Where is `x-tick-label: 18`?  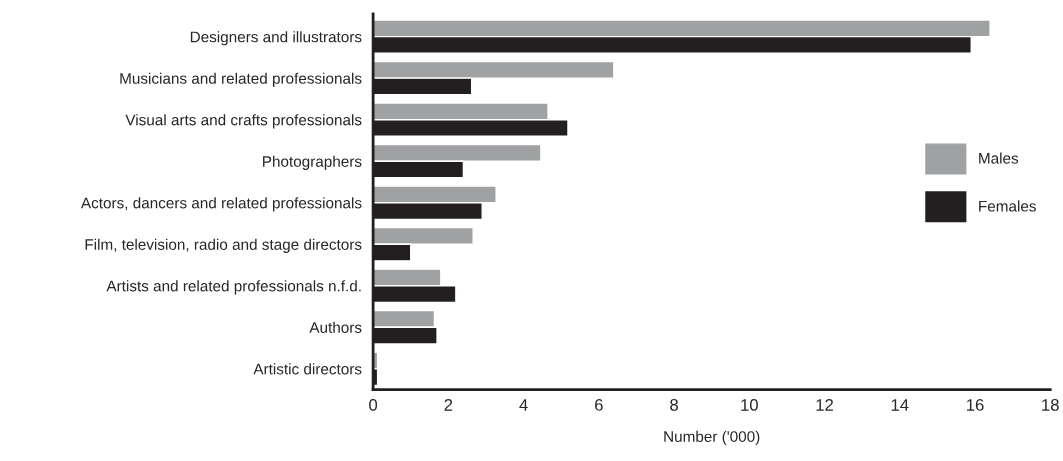
x-tick-label: 18 is located at coordinates (1050, 405).